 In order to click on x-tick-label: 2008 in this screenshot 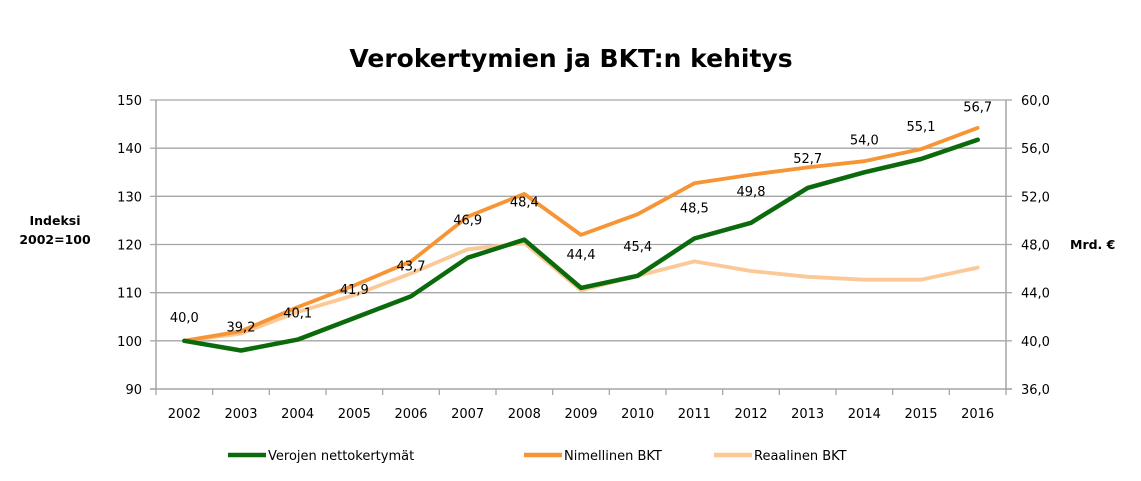, I will do `click(524, 414)`.